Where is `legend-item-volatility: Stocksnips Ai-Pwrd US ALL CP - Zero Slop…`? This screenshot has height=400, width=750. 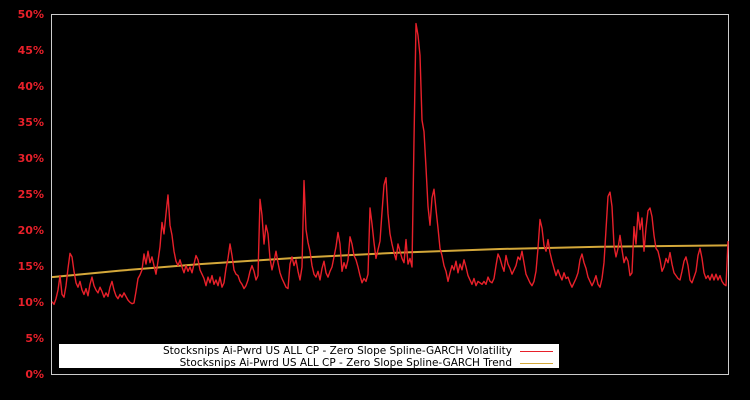 legend-item-volatility: Stocksnips Ai-Pwrd US ALL CP - Zero Slop… is located at coordinates (358, 351).